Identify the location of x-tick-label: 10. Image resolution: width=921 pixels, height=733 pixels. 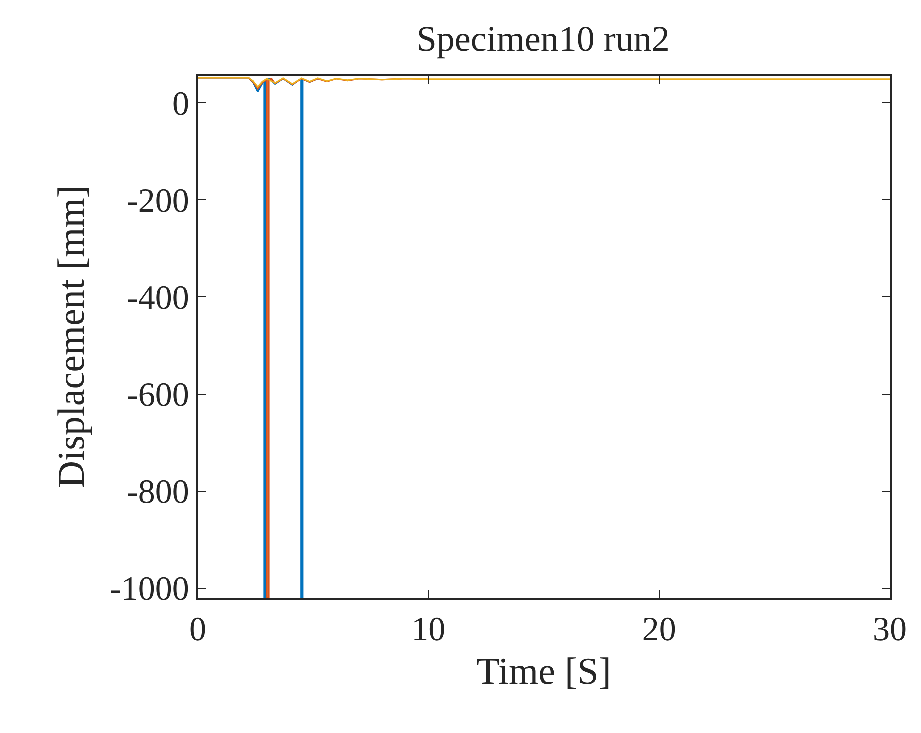
(429, 630).